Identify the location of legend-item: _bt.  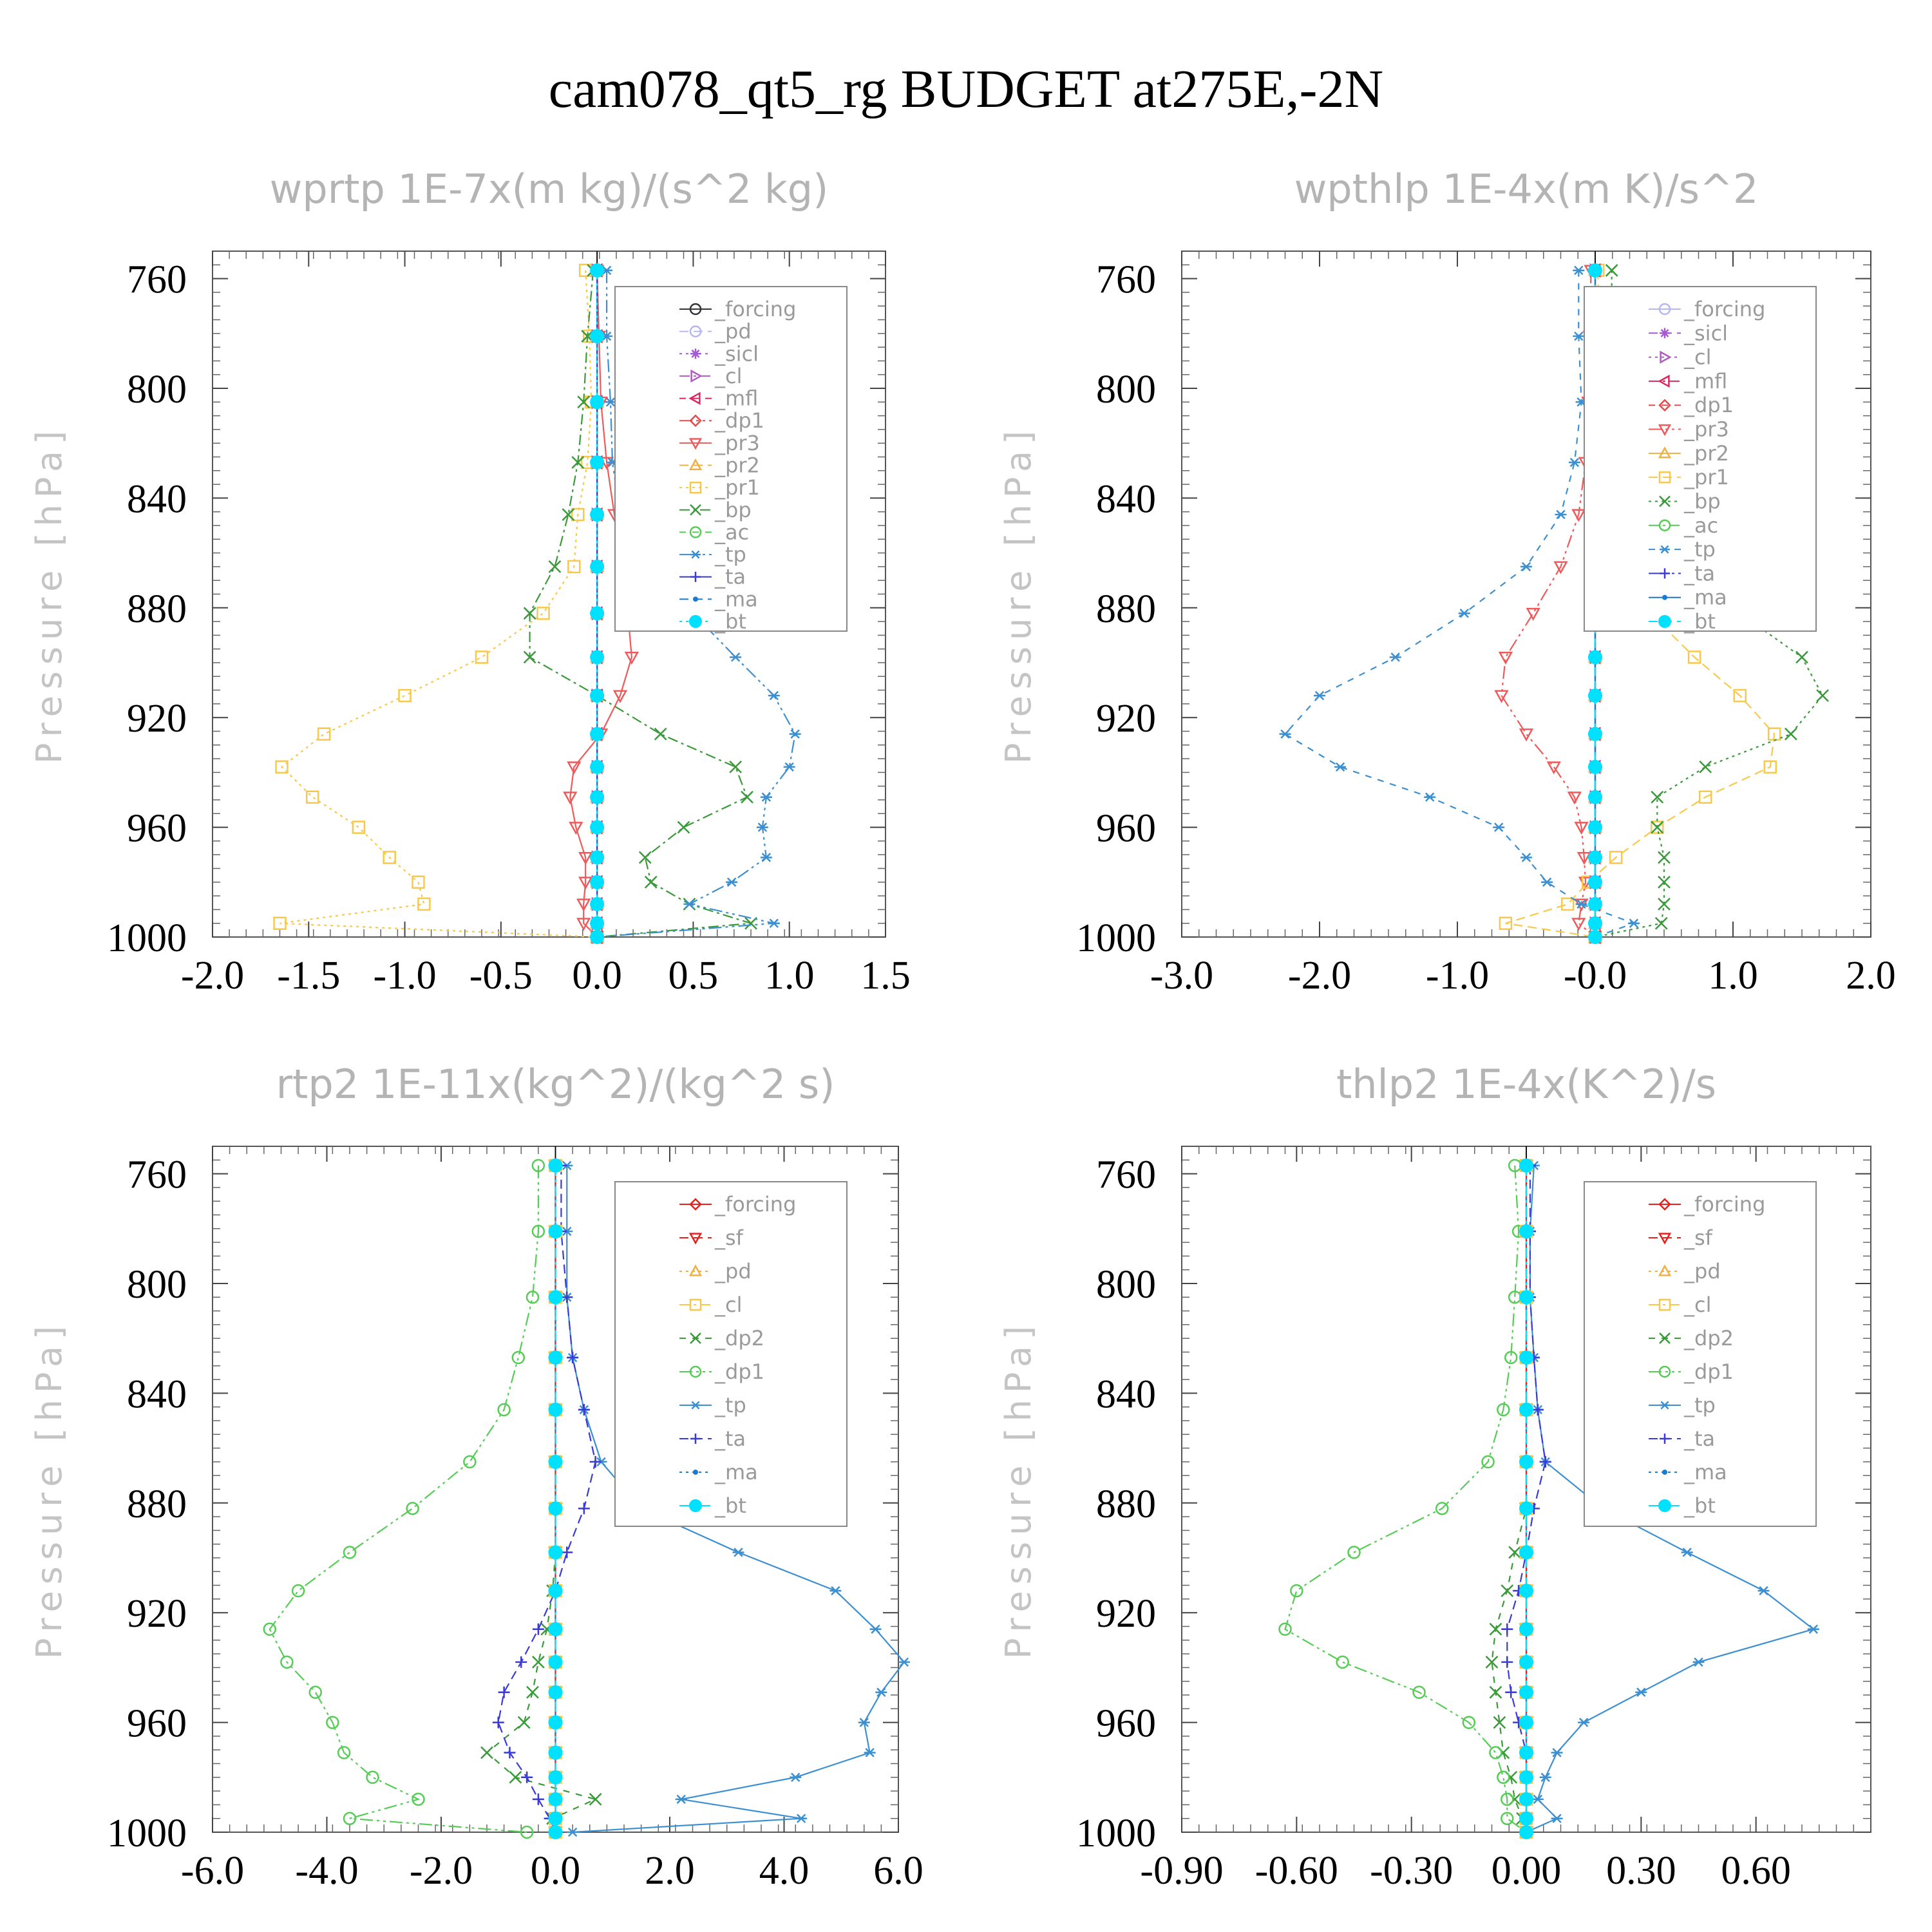
(1682, 621).